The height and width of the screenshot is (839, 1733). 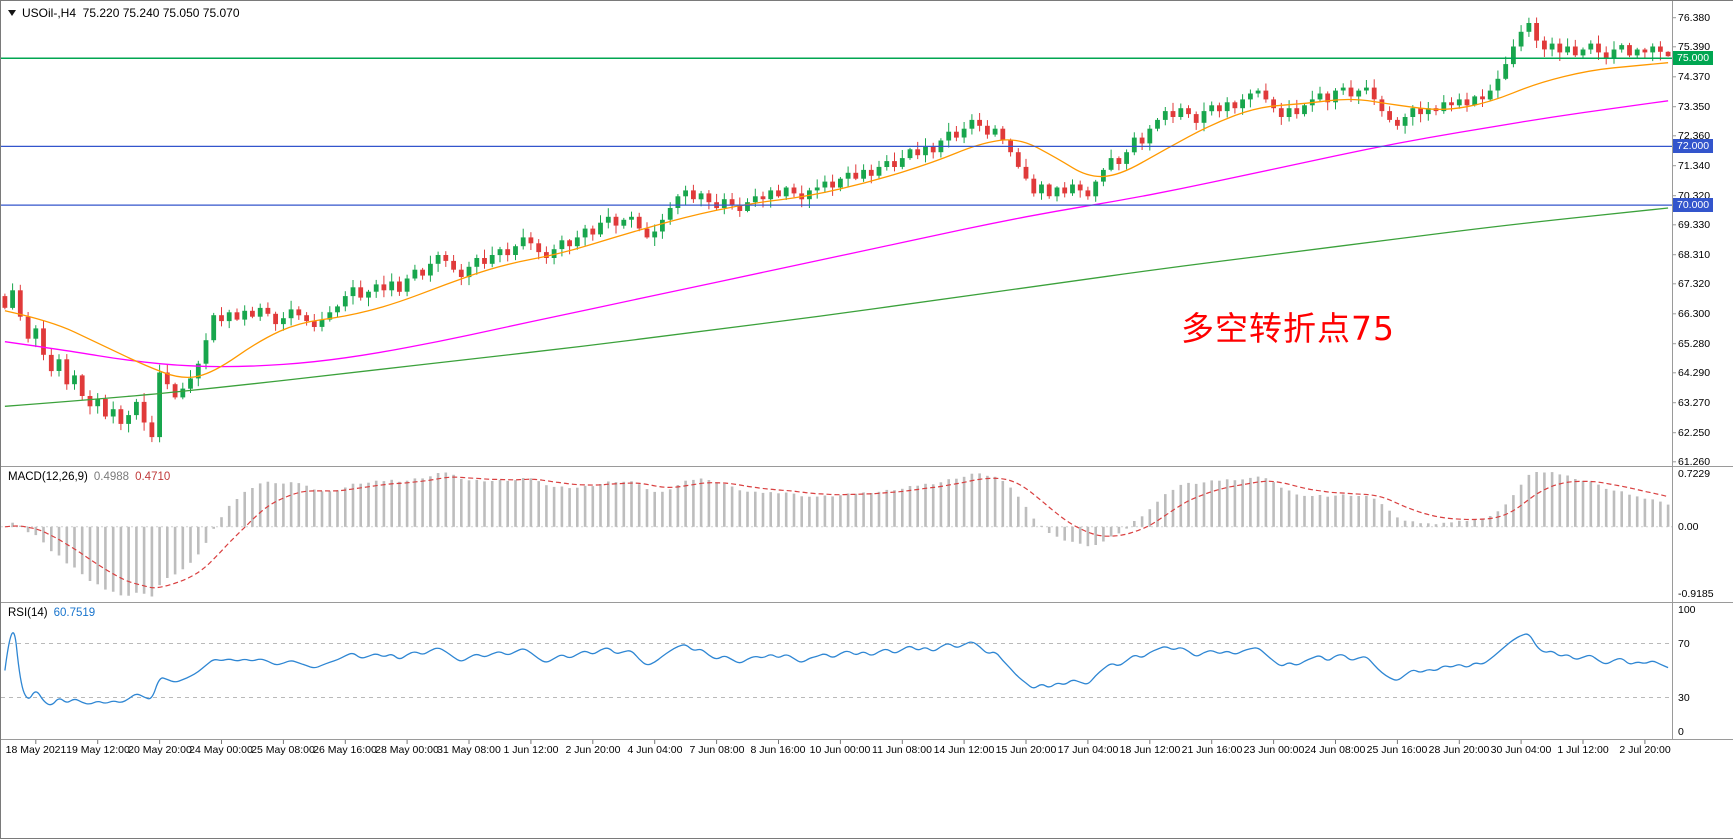 I want to click on time-axis-label: 24 May 00:00, so click(x=221, y=750).